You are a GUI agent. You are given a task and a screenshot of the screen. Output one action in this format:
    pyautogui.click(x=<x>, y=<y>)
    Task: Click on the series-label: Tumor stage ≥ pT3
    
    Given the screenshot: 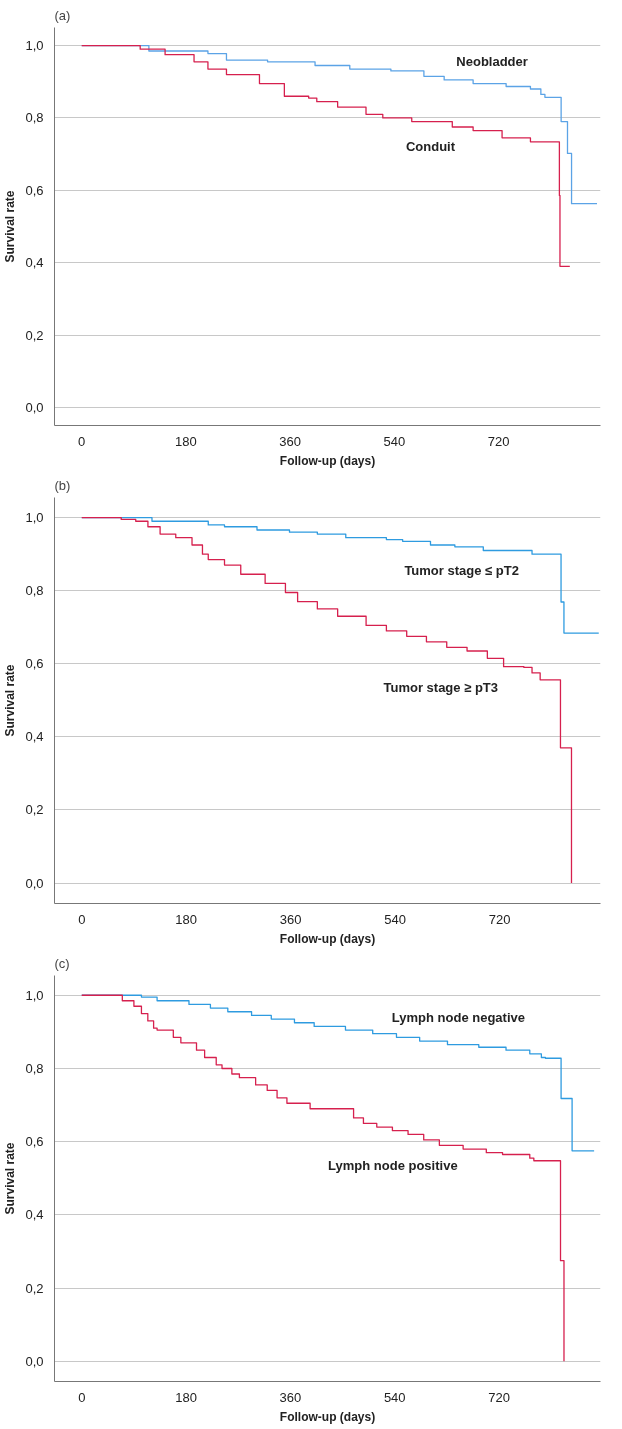 What is the action you would take?
    pyautogui.click(x=441, y=688)
    